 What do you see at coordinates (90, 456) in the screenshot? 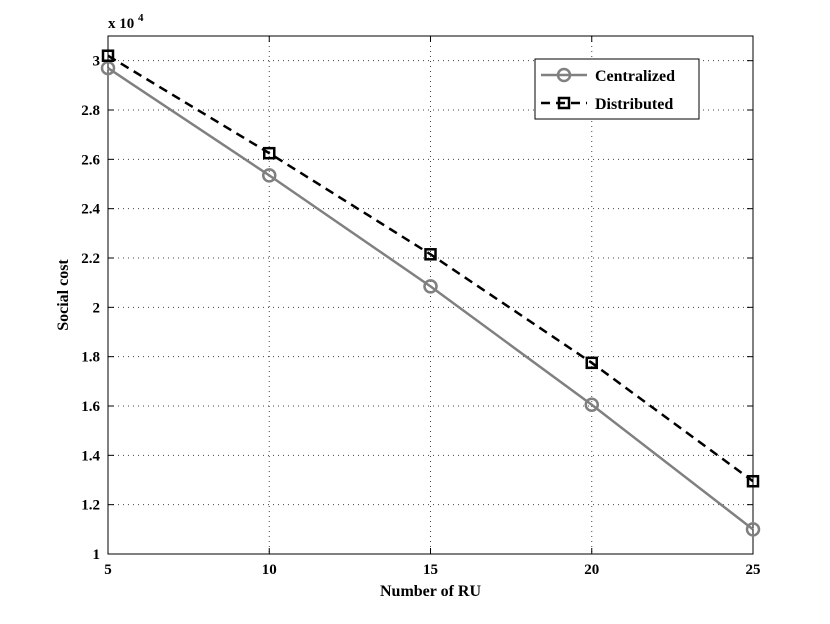
I see `y-tick-label: 1.4` at bounding box center [90, 456].